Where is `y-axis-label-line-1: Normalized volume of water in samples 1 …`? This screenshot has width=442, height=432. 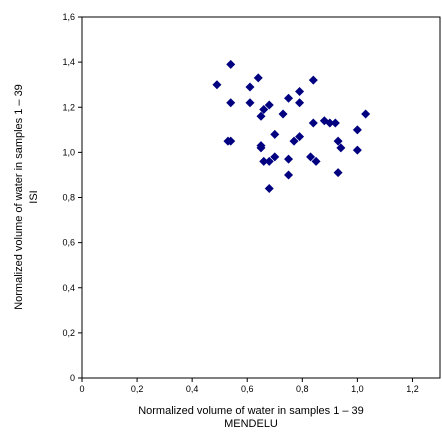 y-axis-label-line-1: Normalized volume of water in samples 1 … is located at coordinates (19, 197).